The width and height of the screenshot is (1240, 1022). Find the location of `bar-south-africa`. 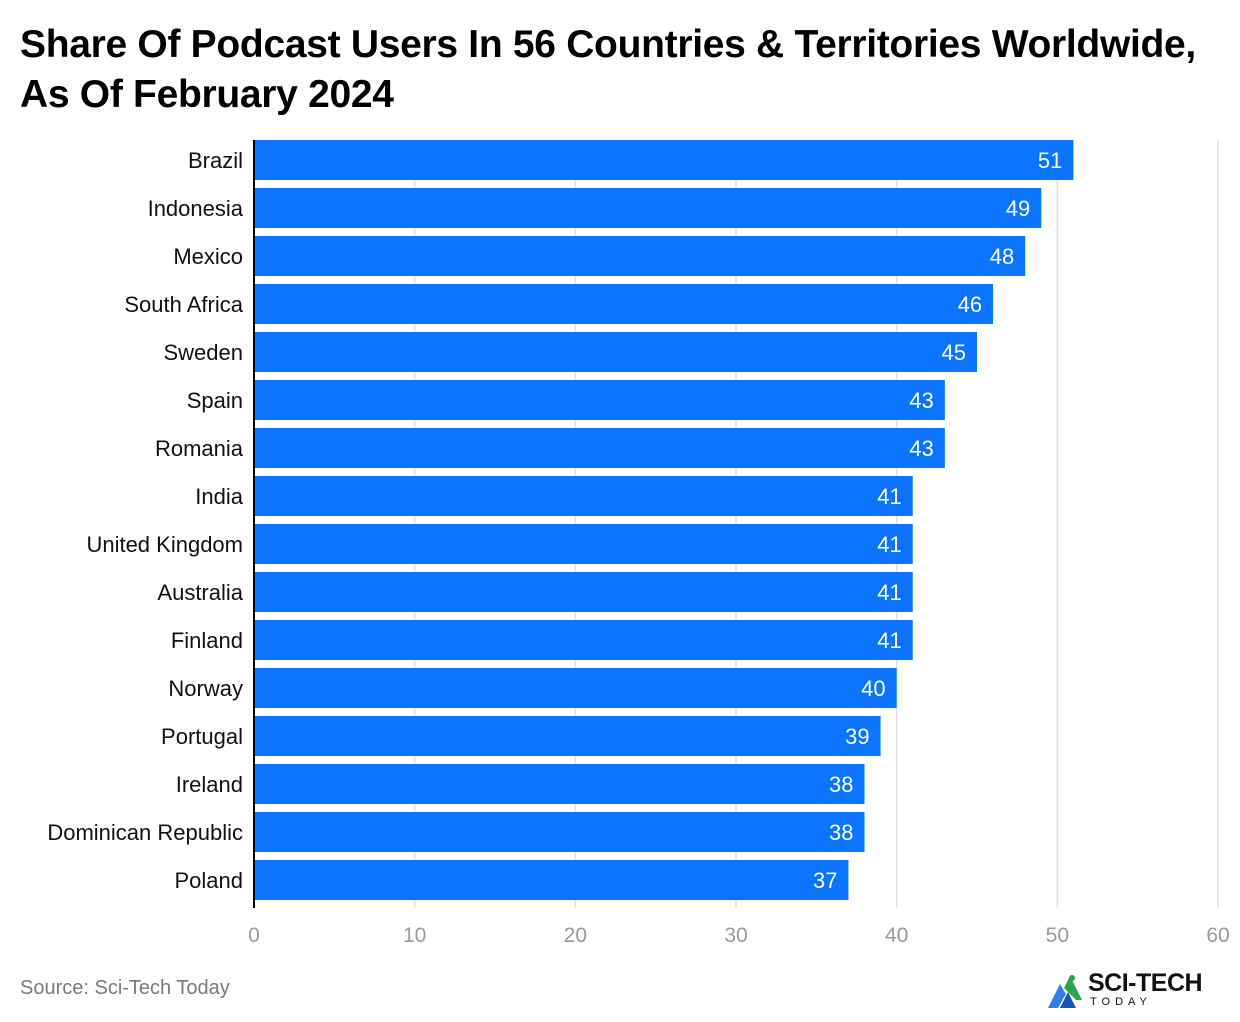

bar-south-africa is located at coordinates (624, 304).